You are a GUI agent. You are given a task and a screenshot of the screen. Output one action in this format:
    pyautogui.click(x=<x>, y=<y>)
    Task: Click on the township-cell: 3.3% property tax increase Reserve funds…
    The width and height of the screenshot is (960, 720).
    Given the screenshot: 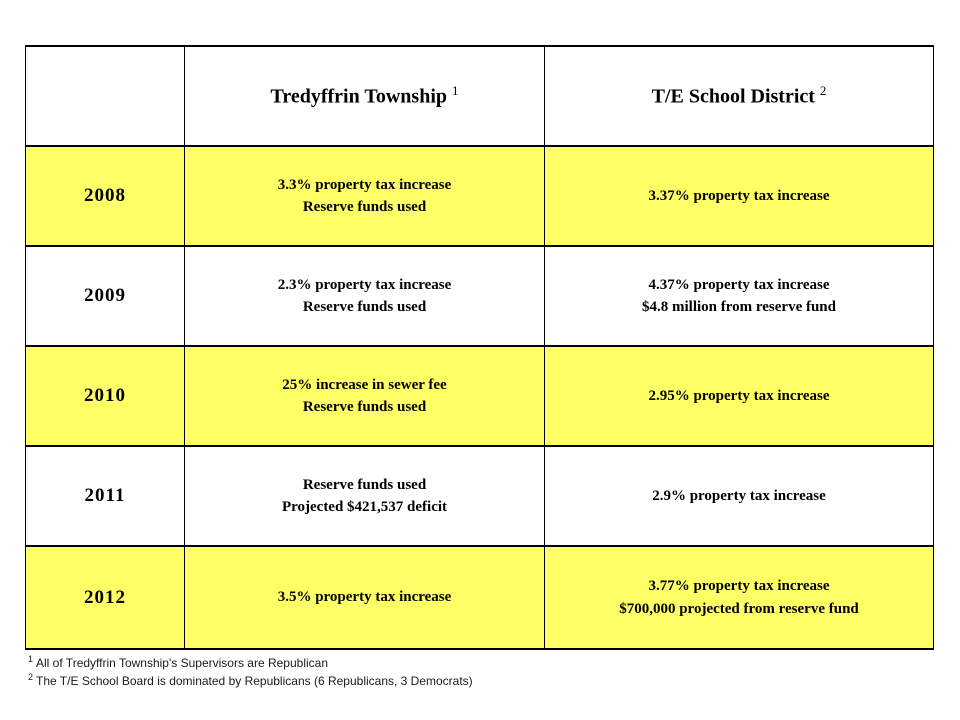 What is the action you would take?
    pyautogui.click(x=364, y=196)
    